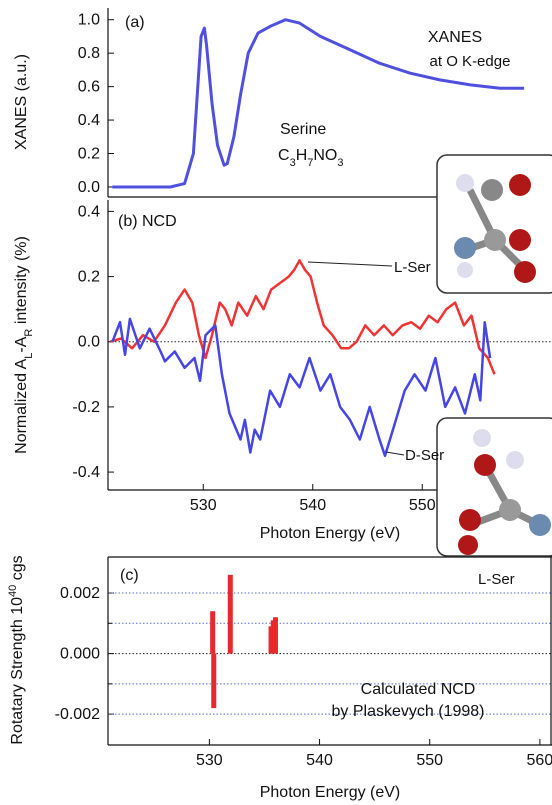 Image resolution: width=552 pixels, height=805 pixels. Describe the element at coordinates (470, 61) in the screenshot. I see `annotation: at O K-edge` at that location.